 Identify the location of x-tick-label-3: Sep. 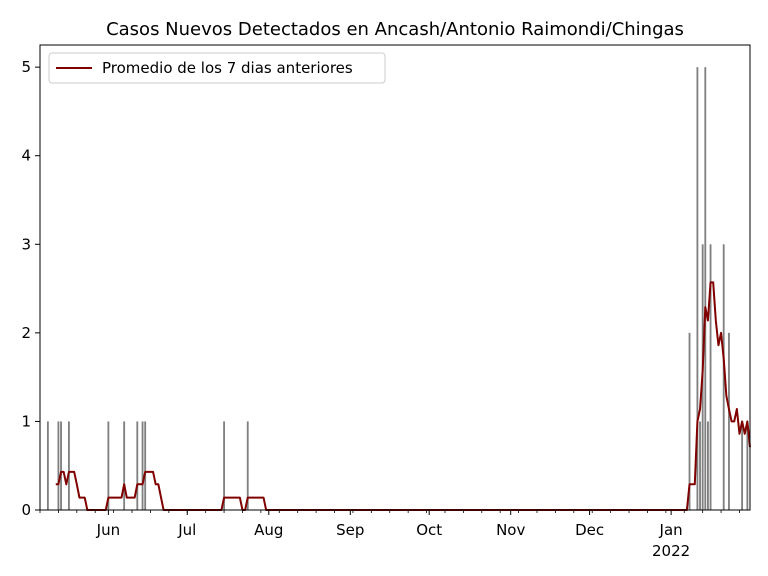
(350, 530).